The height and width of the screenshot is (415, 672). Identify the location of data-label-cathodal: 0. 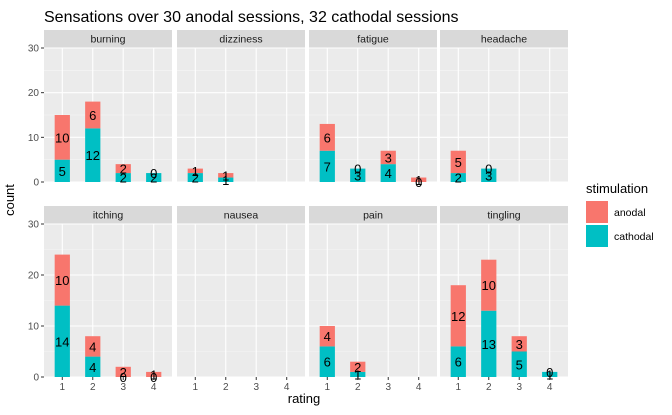
(418, 182).